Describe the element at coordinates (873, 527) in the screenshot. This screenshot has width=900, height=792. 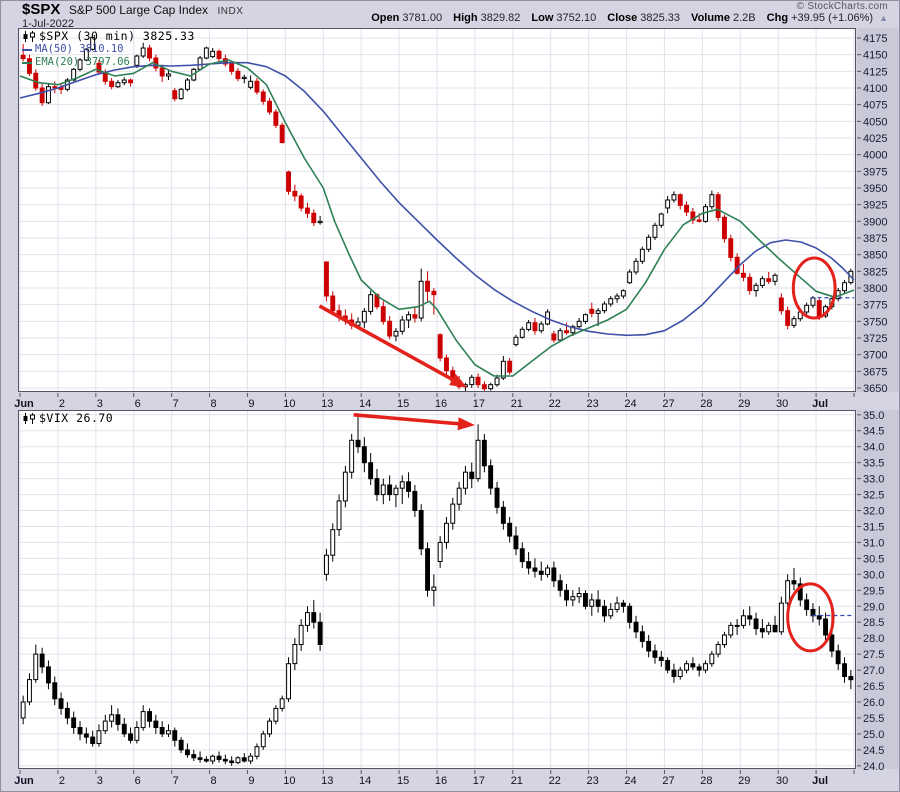
I see `svg-text: 31.5` at that location.